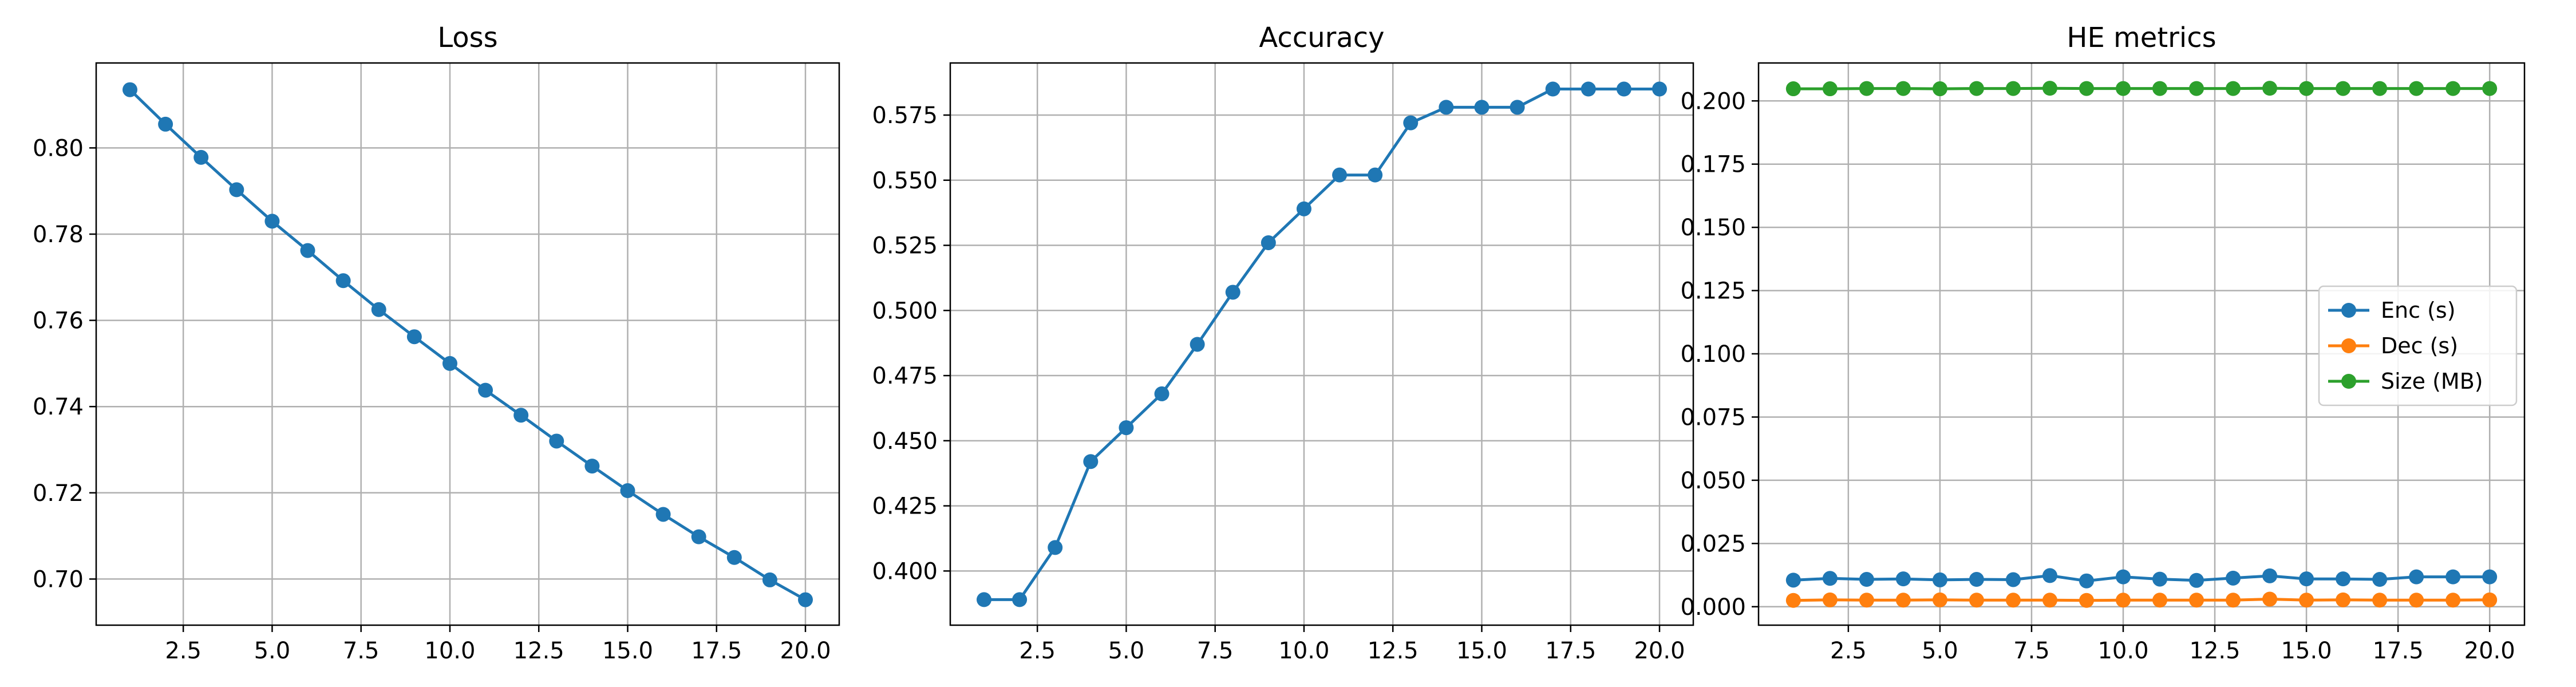  I want to click on chart-title: HE metrics, so click(2141, 38).